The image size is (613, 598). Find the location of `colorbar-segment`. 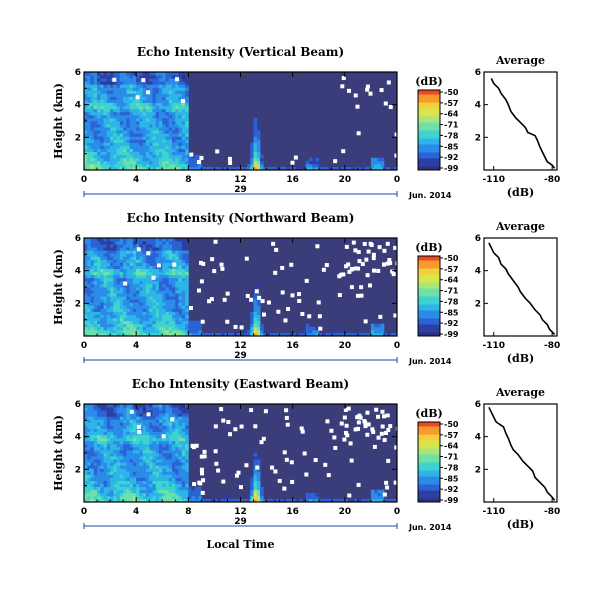

colorbar-segment is located at coordinates (429, 327).